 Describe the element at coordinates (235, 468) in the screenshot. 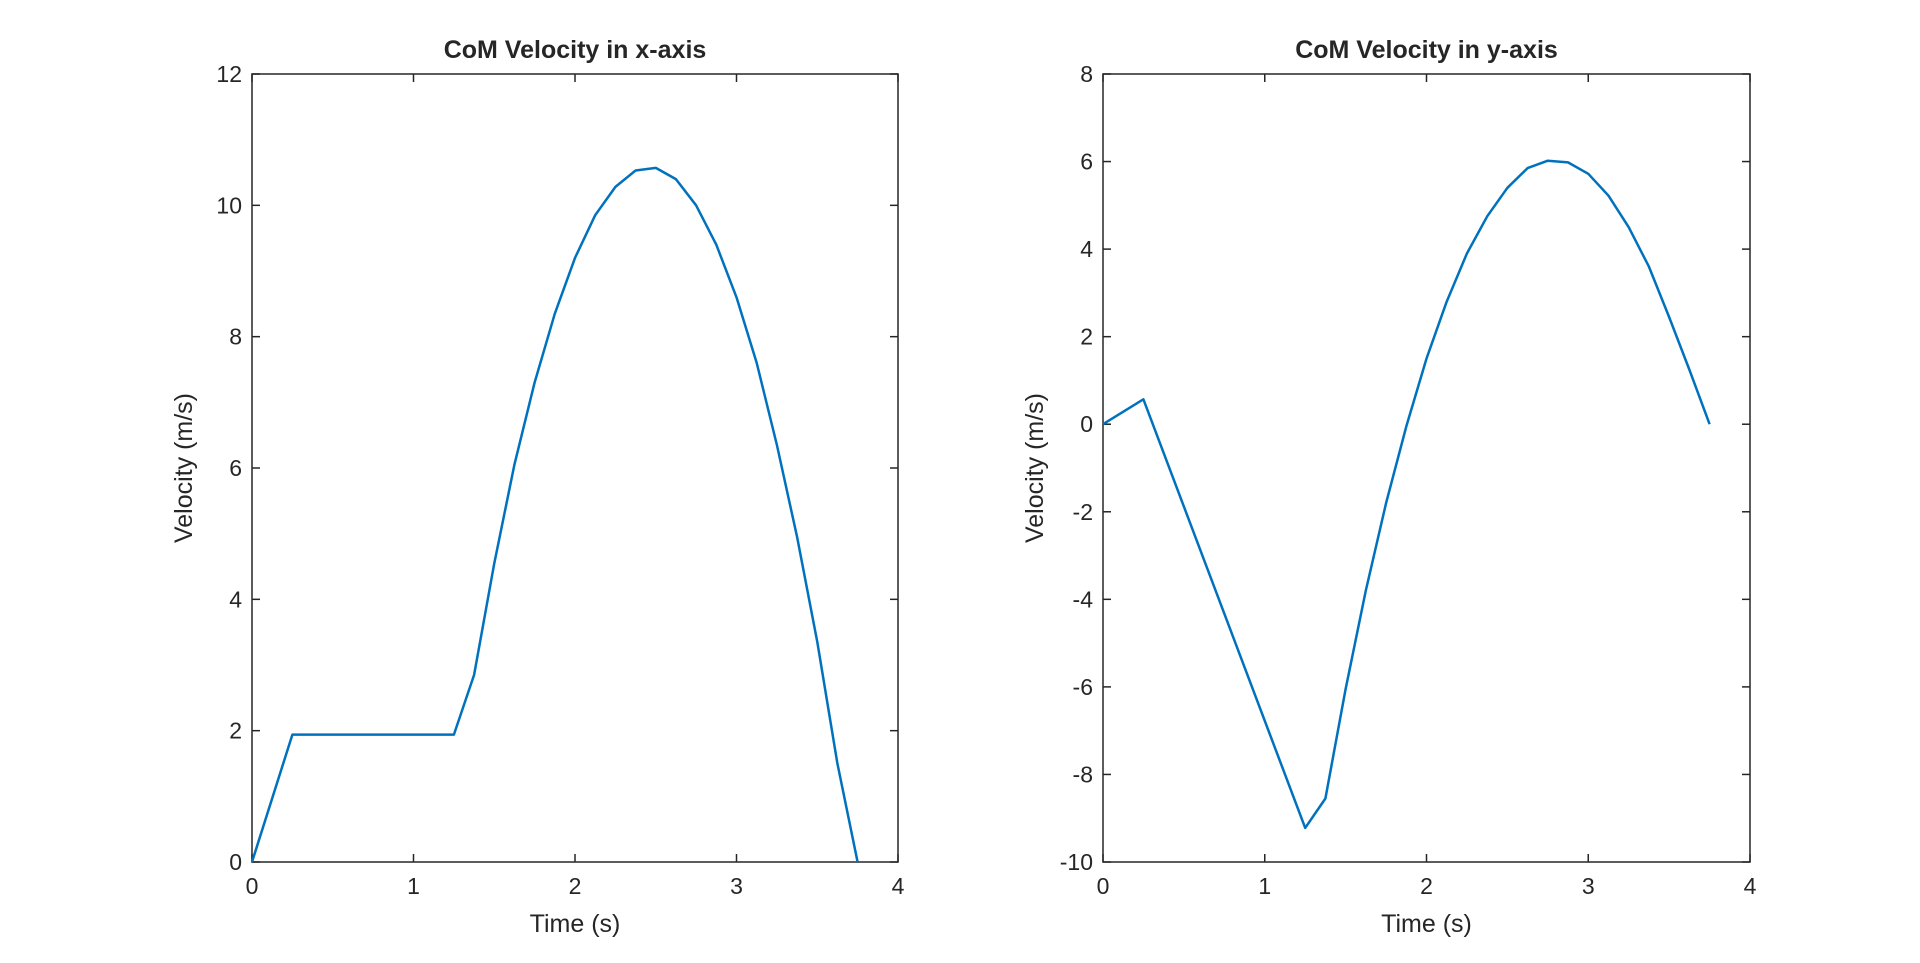

I see `plot-x-velocity-ytick-label: 6` at that location.